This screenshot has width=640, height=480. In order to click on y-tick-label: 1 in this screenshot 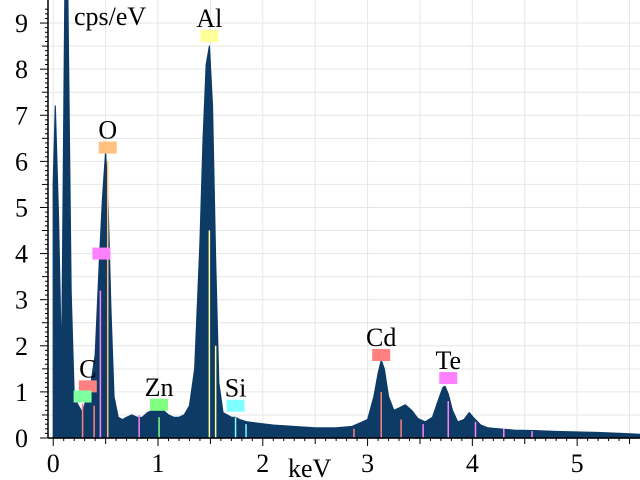, I will do `click(21, 392)`.